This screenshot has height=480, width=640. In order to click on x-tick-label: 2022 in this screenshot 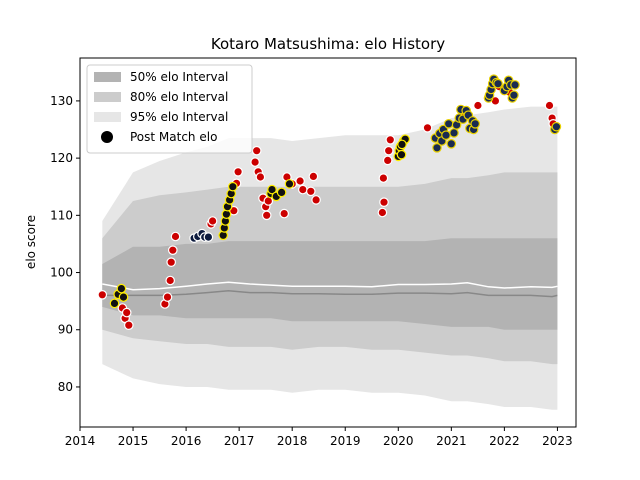, I will do `click(504, 441)`.